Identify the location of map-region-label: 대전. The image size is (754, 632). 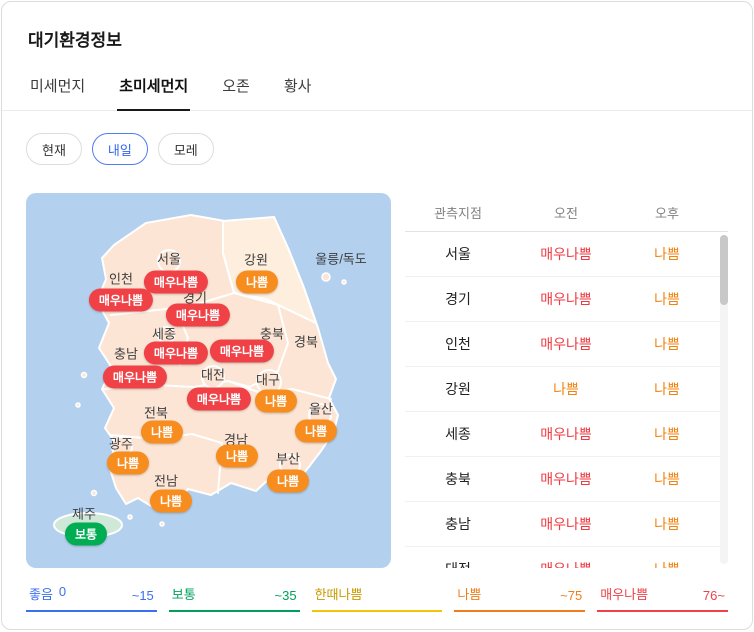
(213, 375).